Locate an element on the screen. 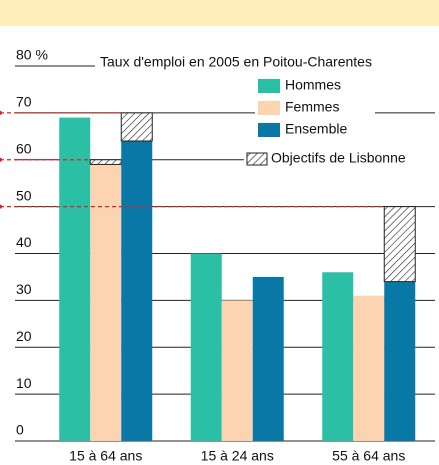  top-band is located at coordinates (219, 13).